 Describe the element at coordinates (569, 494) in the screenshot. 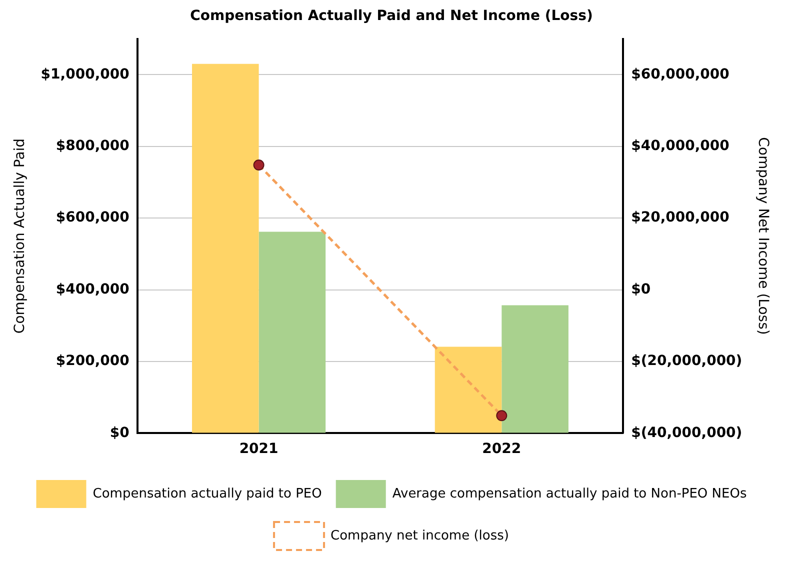

I see `legend-label: Average compensation actually paid to Non-PEO NEOs` at that location.